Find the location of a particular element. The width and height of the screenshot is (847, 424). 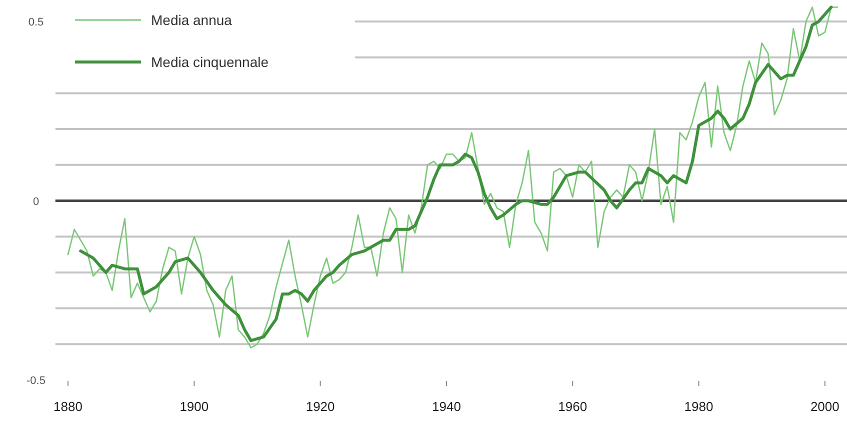

x-tick-label: 1920 is located at coordinates (320, 406).